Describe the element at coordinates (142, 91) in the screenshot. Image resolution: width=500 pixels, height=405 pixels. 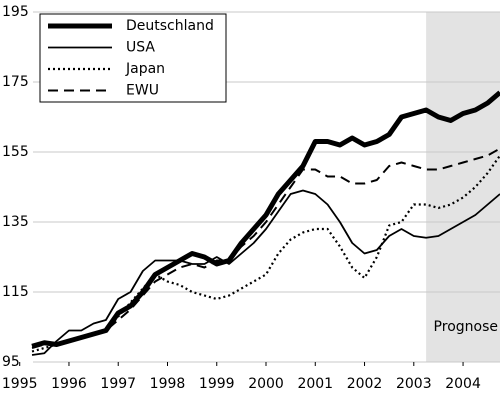
I see `legend-label: EWU` at that location.